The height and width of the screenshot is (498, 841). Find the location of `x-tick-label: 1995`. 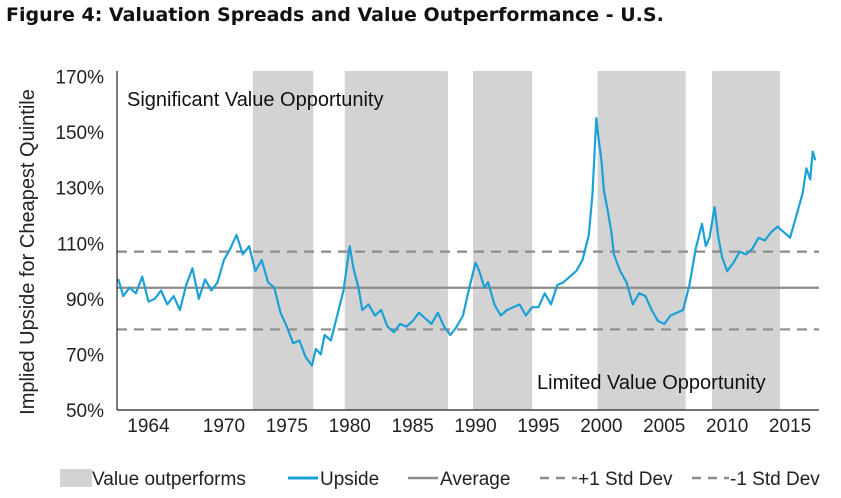

x-tick-label: 1995 is located at coordinates (538, 426).